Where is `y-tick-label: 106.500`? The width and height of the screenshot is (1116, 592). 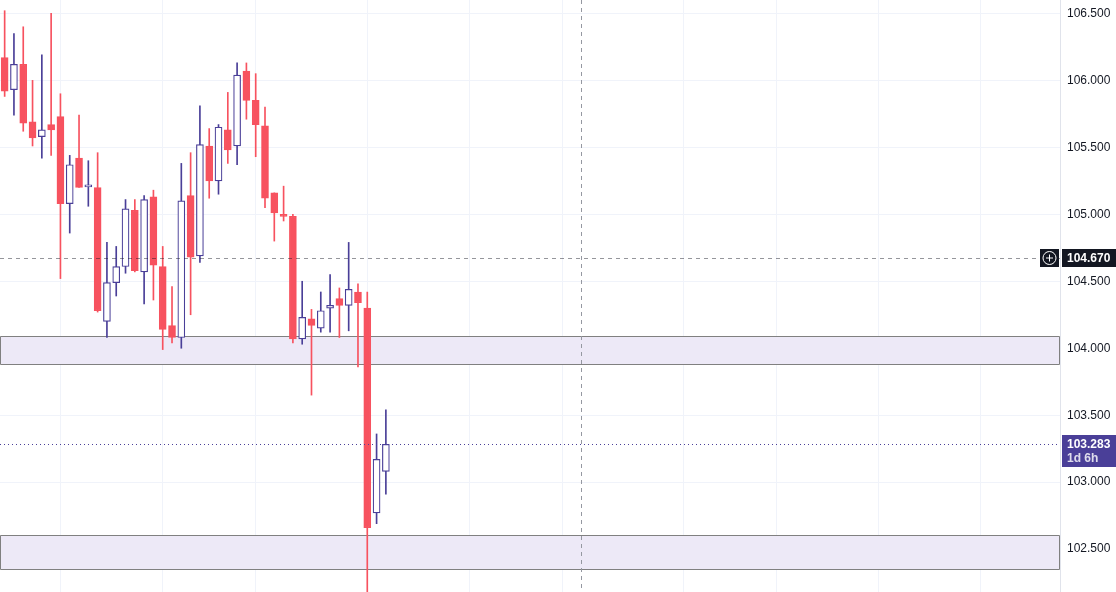 y-tick-label: 106.500 is located at coordinates (1089, 12).